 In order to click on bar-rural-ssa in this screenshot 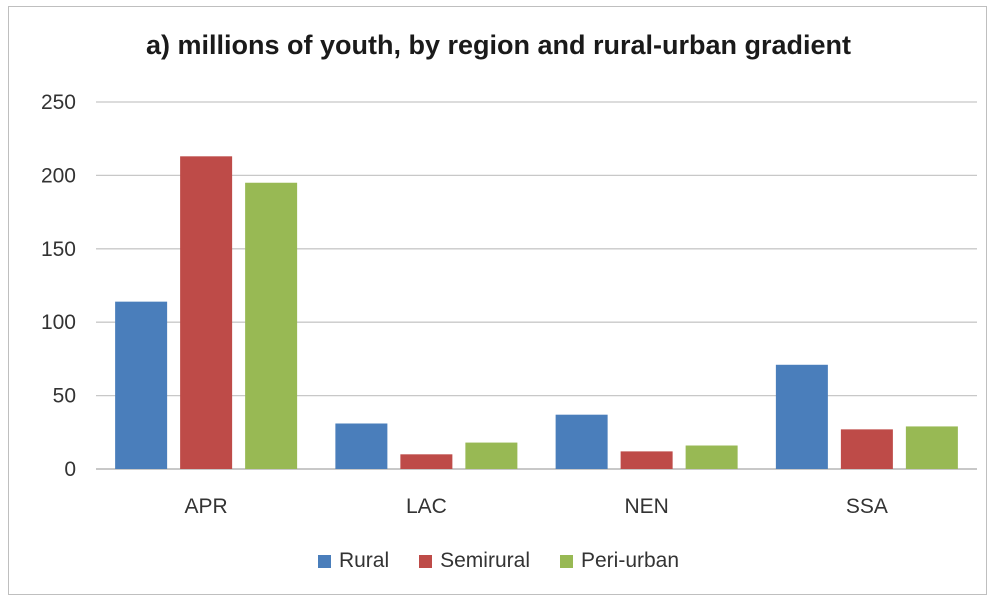, I will do `click(801, 416)`.